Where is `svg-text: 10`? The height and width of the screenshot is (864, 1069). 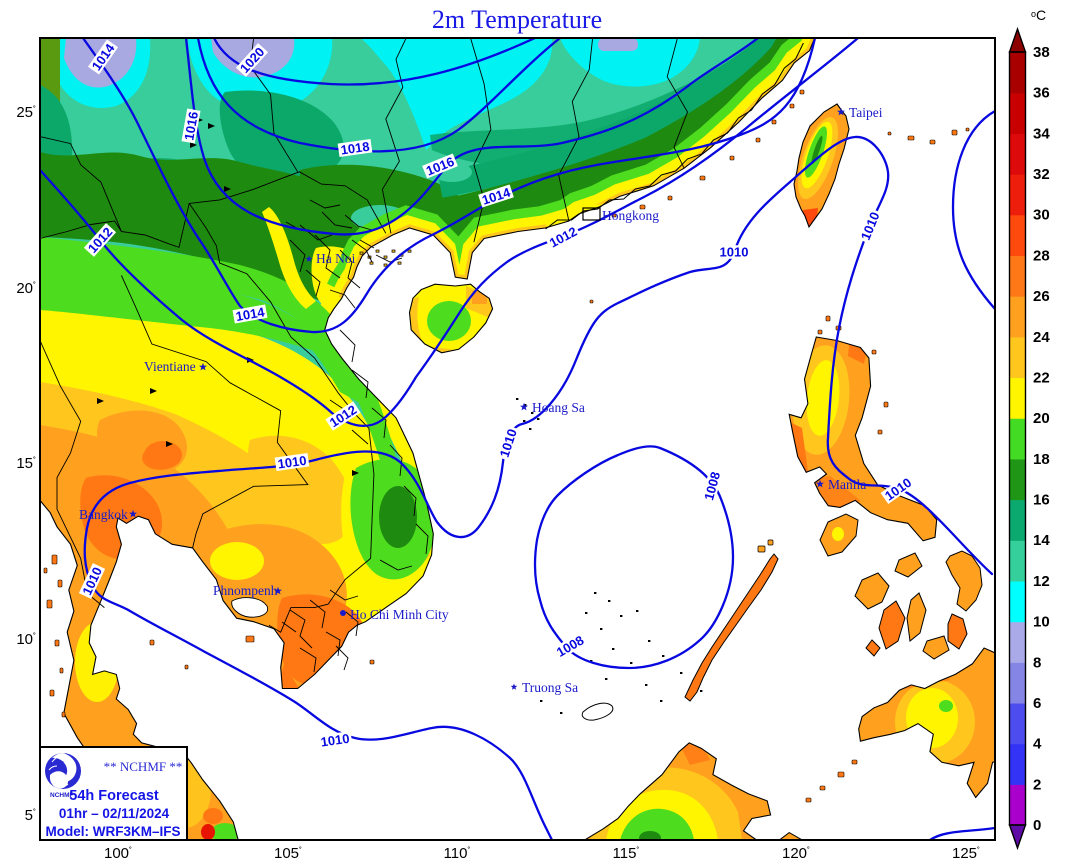
svg-text: 10 is located at coordinates (1041, 622).